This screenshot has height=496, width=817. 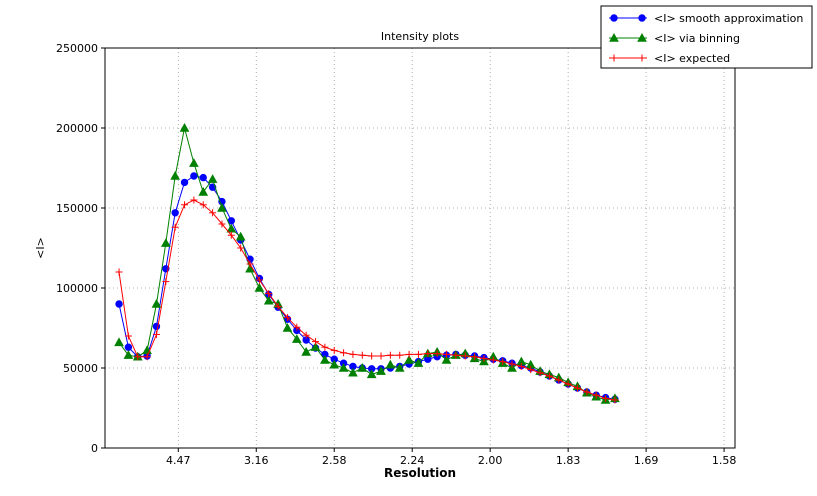 What do you see at coordinates (568, 460) in the screenshot?
I see `x-tick-label: 1.83` at bounding box center [568, 460].